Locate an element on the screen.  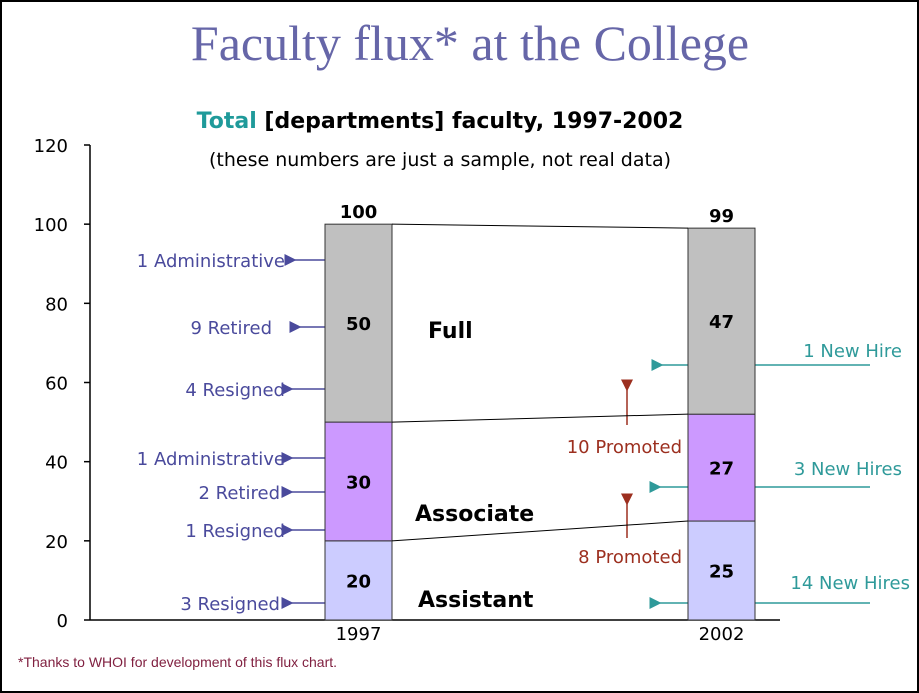
chart-title: Faculty flux* at the College is located at coordinates (470, 43).